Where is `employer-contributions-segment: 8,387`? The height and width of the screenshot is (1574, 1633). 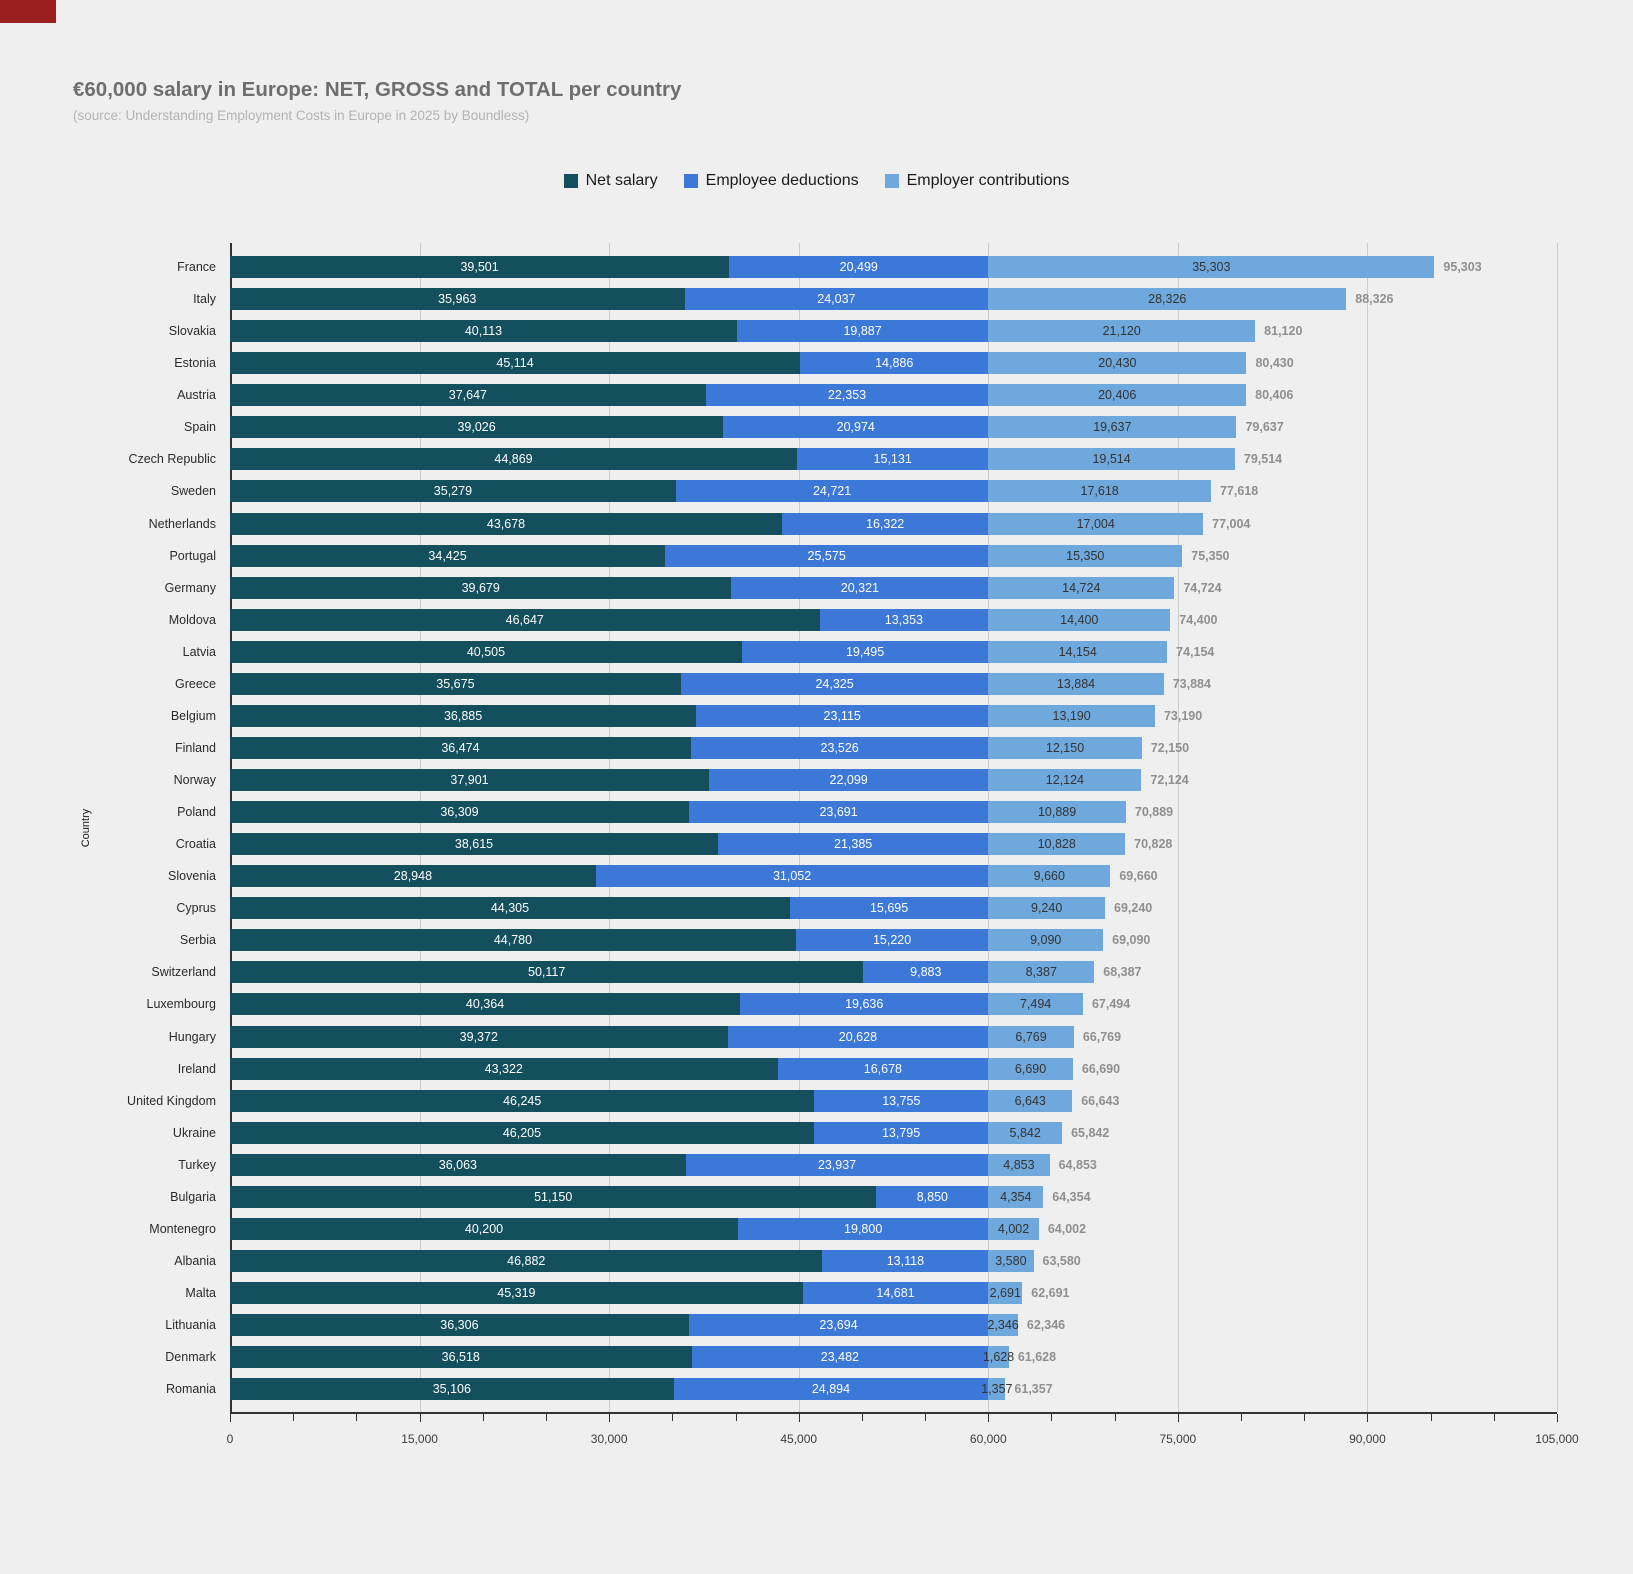
employer-contributions-segment: 8,387 is located at coordinates (1041, 972).